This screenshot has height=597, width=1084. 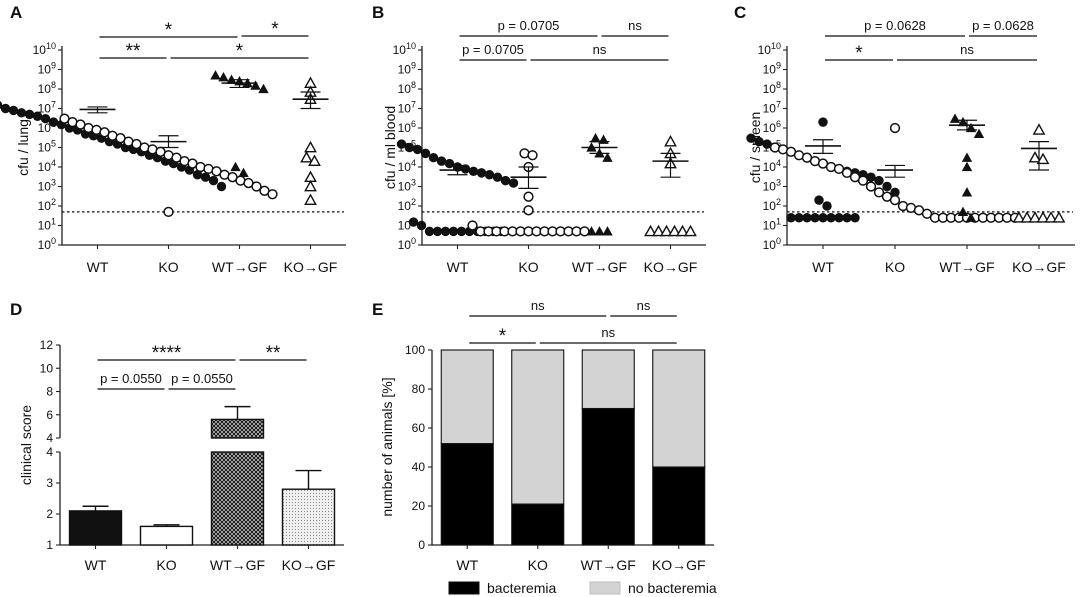 I want to click on legend: bacteremia no bacteremia, so click(x=582, y=588).